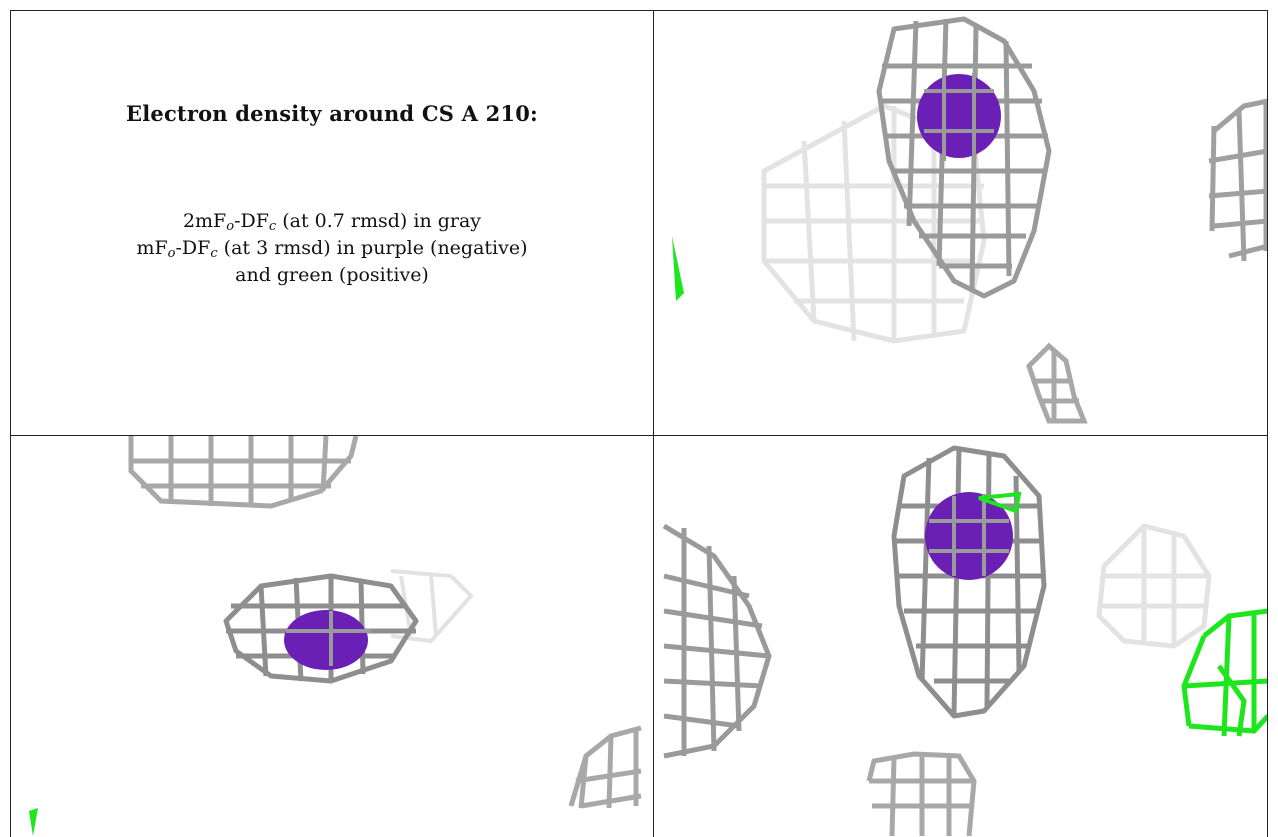 The width and height of the screenshot is (1278, 837). What do you see at coordinates (10, 423) in the screenshot?
I see `grid-left-border` at bounding box center [10, 423].